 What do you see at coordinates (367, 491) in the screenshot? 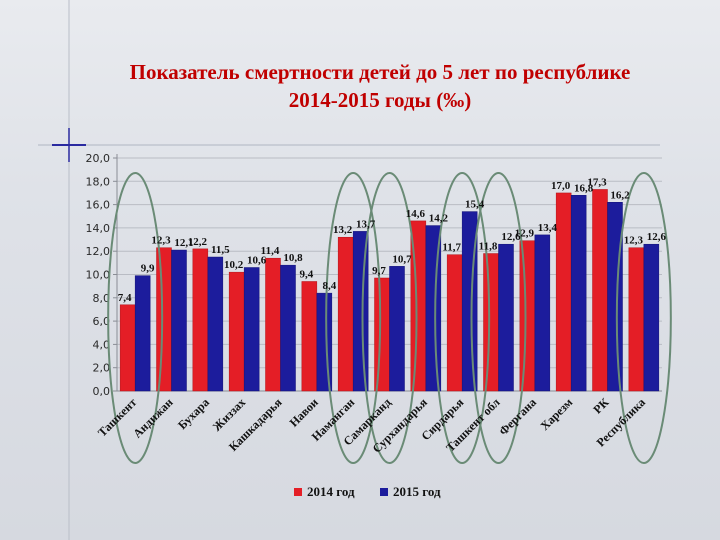
I see `chart-legend: 2014 год 2015 год` at bounding box center [367, 491].